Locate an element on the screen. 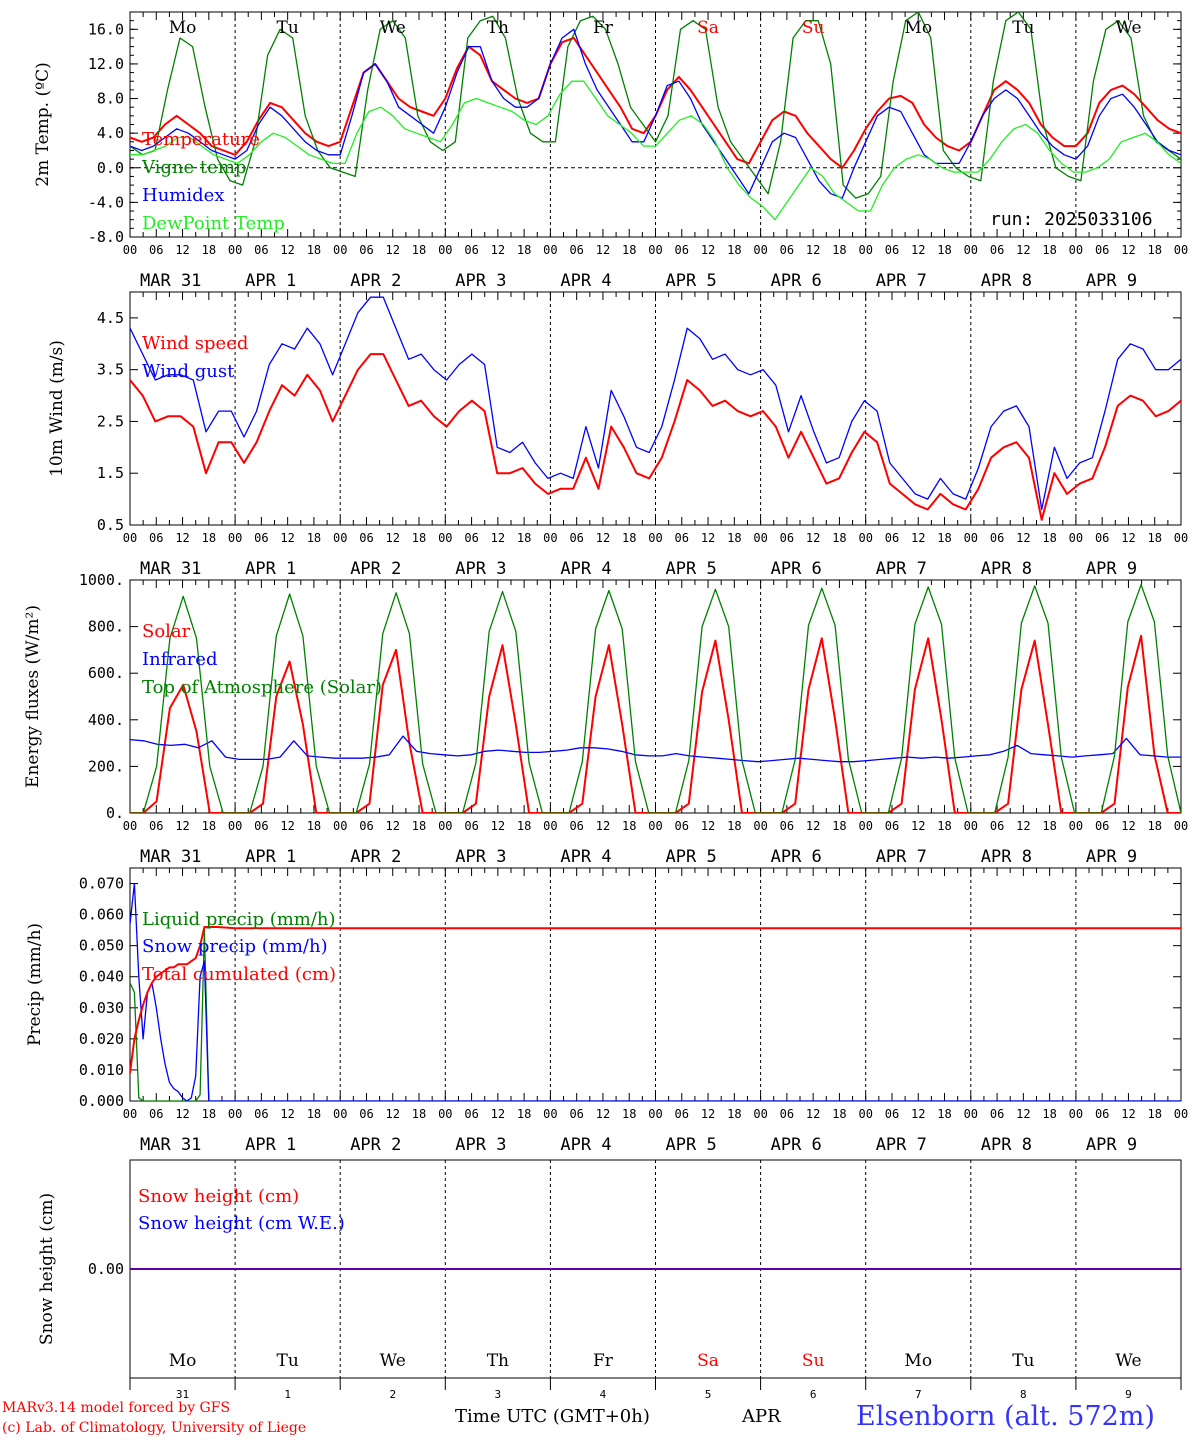  y-tick-label: 0.5 is located at coordinates (110, 525).